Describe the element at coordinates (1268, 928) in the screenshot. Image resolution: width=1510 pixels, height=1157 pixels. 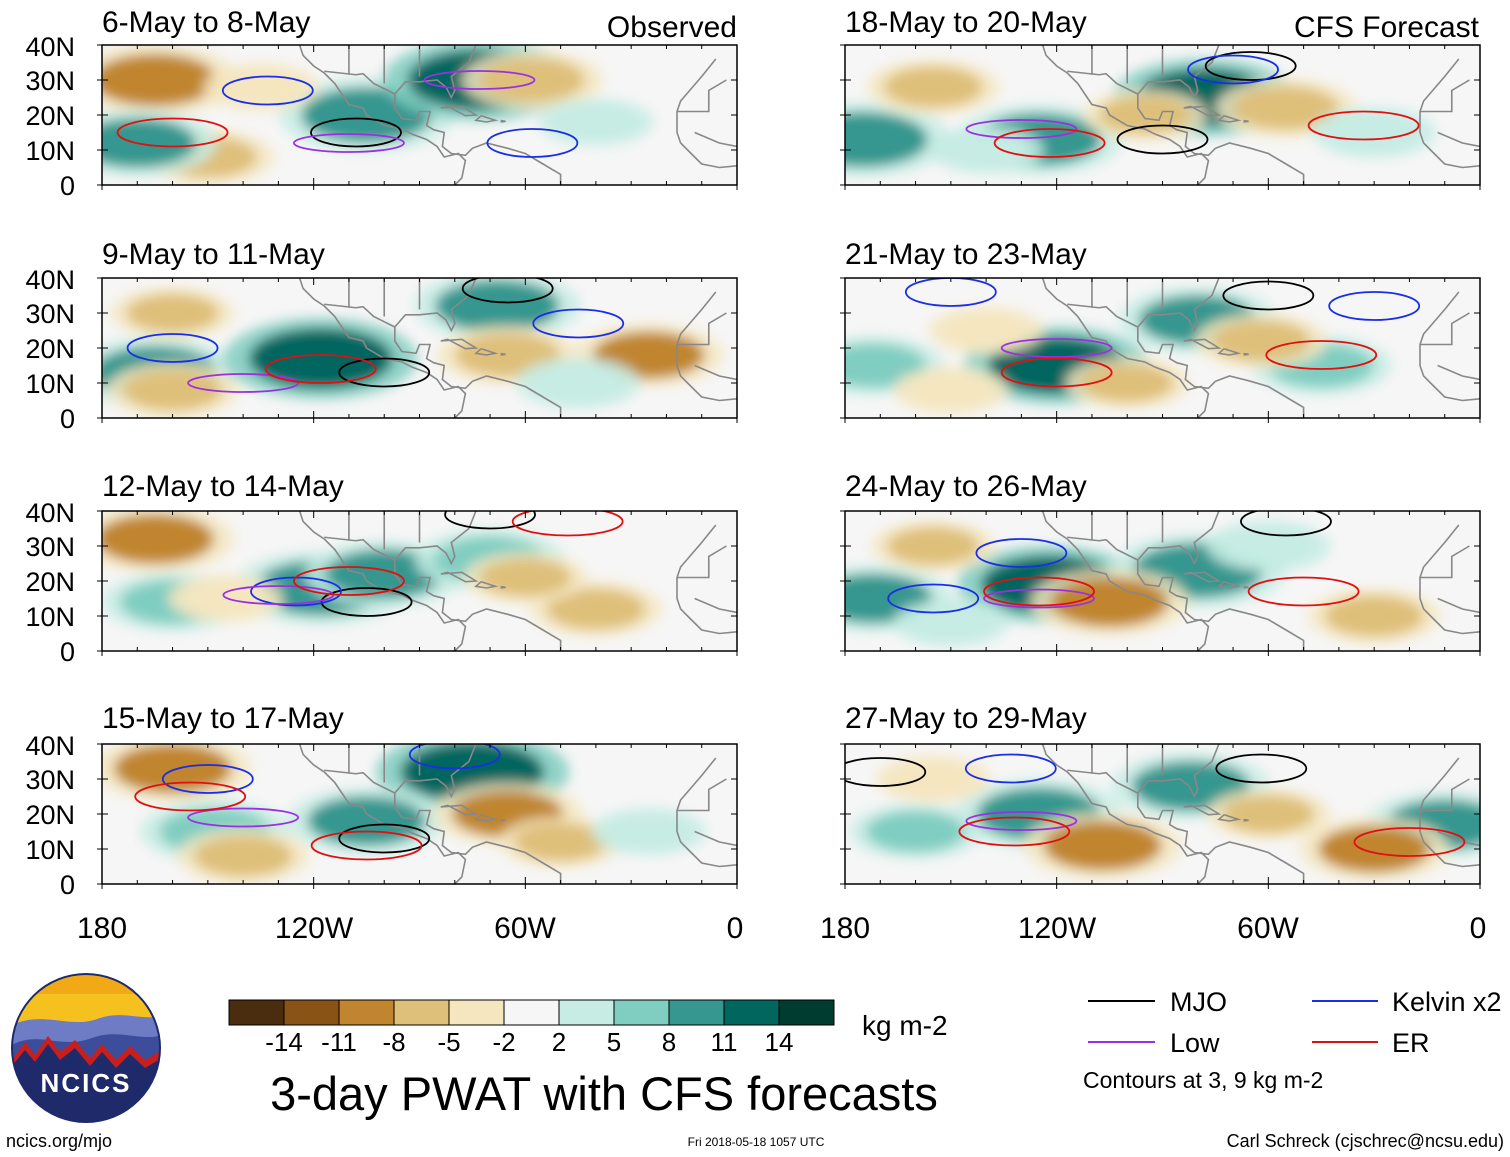
I see `xtick-60w: 60W` at that location.